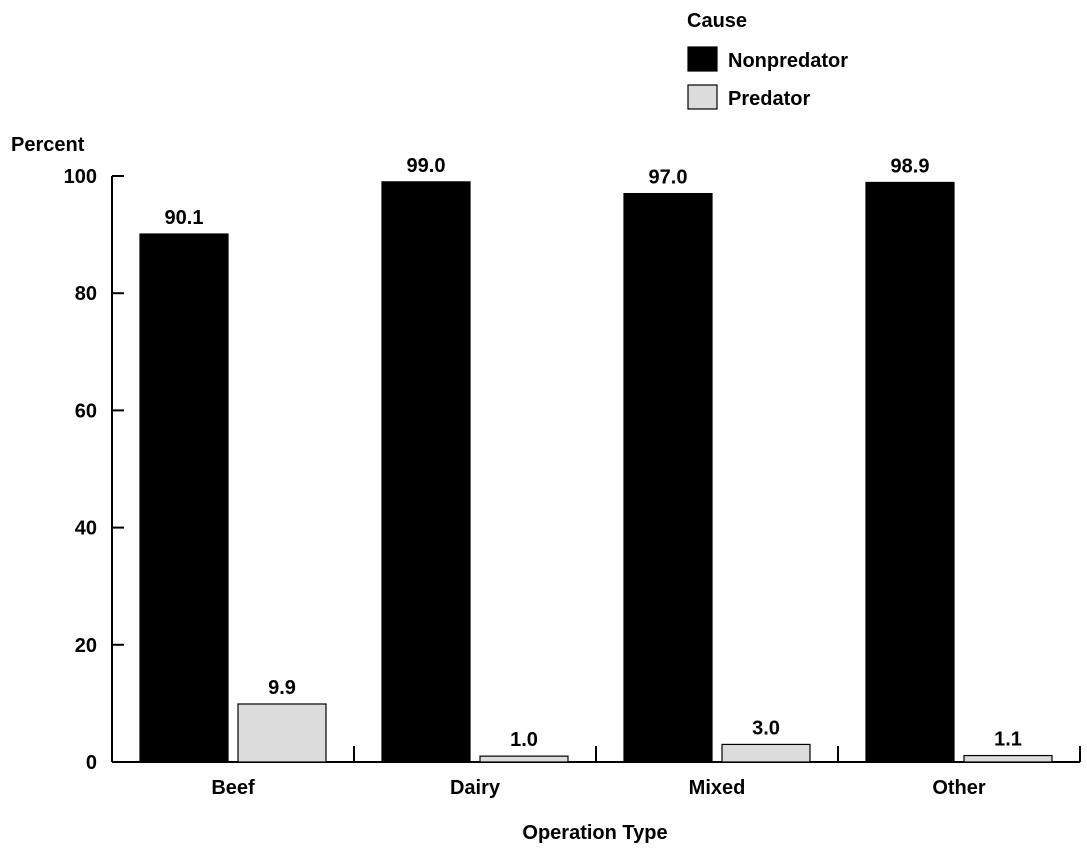 Image resolution: width=1087 pixels, height=852 pixels. Describe the element at coordinates (594, 833) in the screenshot. I see `x-axis-title: Operation Type` at that location.